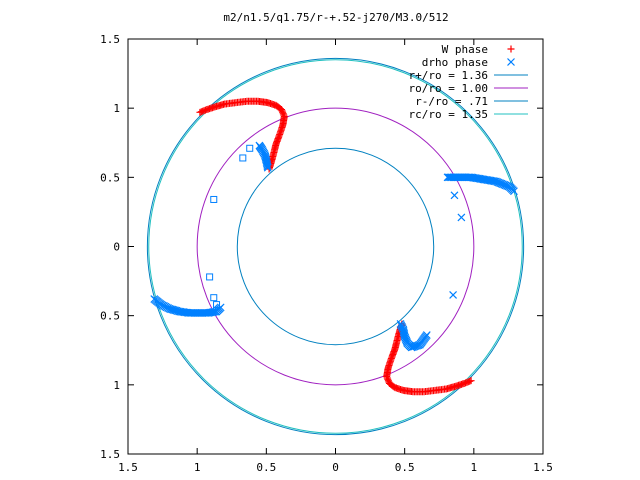 Image resolution: width=640 pixels, height=480 pixels. Describe the element at coordinates (448, 88) in the screenshot. I see `legend-label: ro/ro = 1.00` at that location.